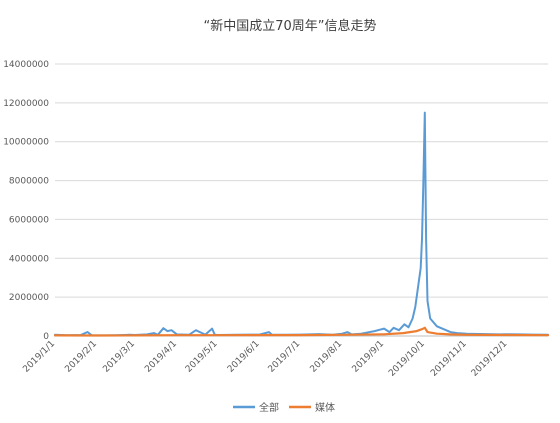 The image size is (560, 423). What do you see at coordinates (29, 298) in the screenshot?
I see `y-tick-label: 2000000` at bounding box center [29, 298].